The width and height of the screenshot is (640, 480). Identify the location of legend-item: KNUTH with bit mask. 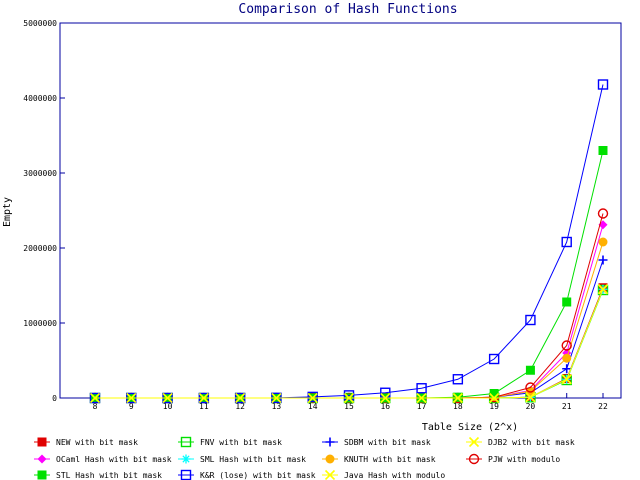
(379, 459).